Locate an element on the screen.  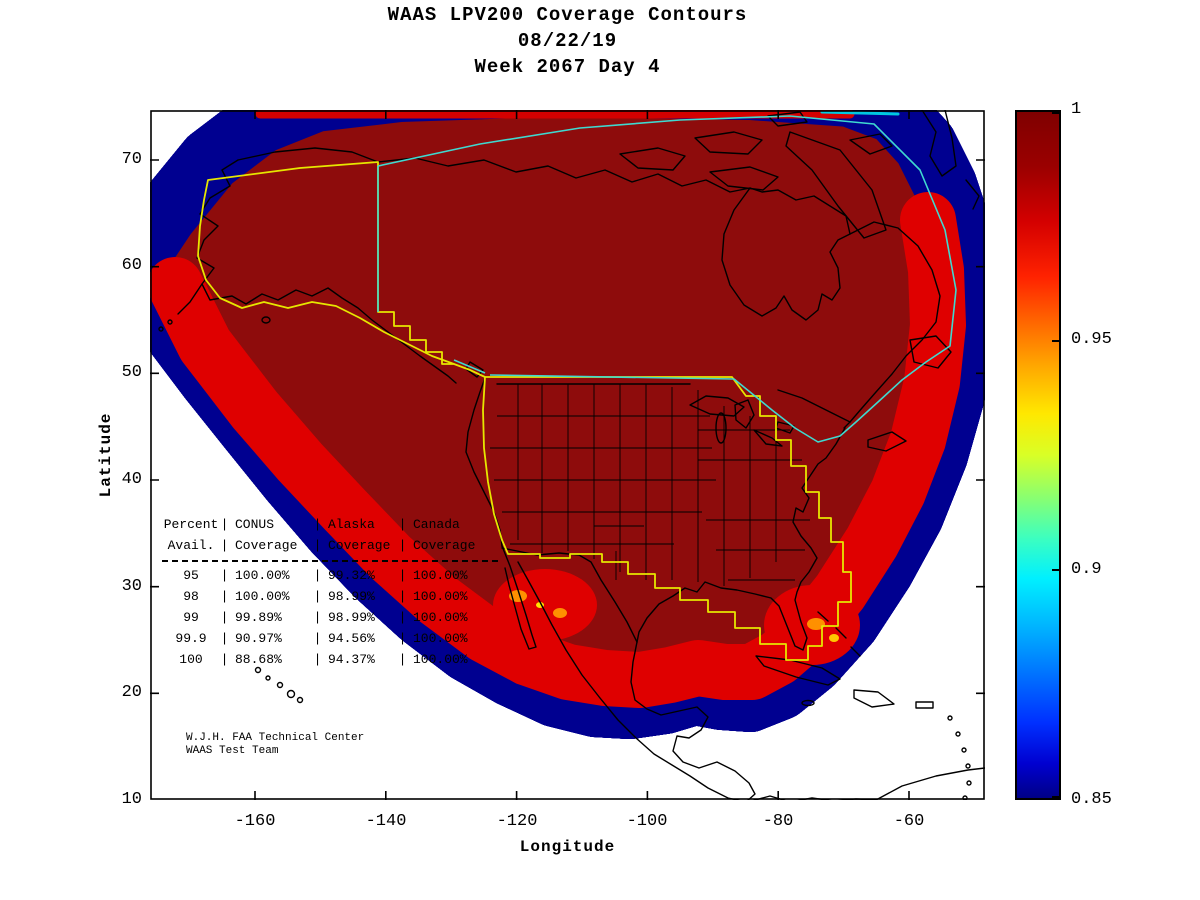
title-line-3: Week 2067 Day 4 is located at coordinates (567, 67).